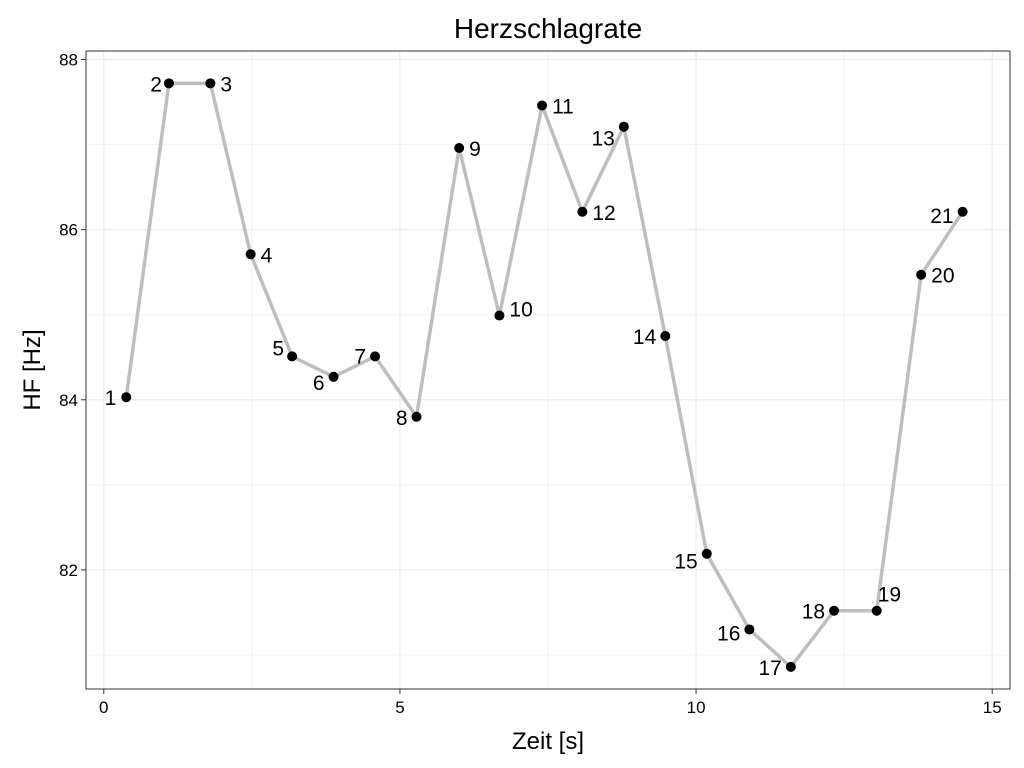 Image resolution: width=1024 pixels, height=768 pixels. I want to click on point-label: 2, so click(156, 84).